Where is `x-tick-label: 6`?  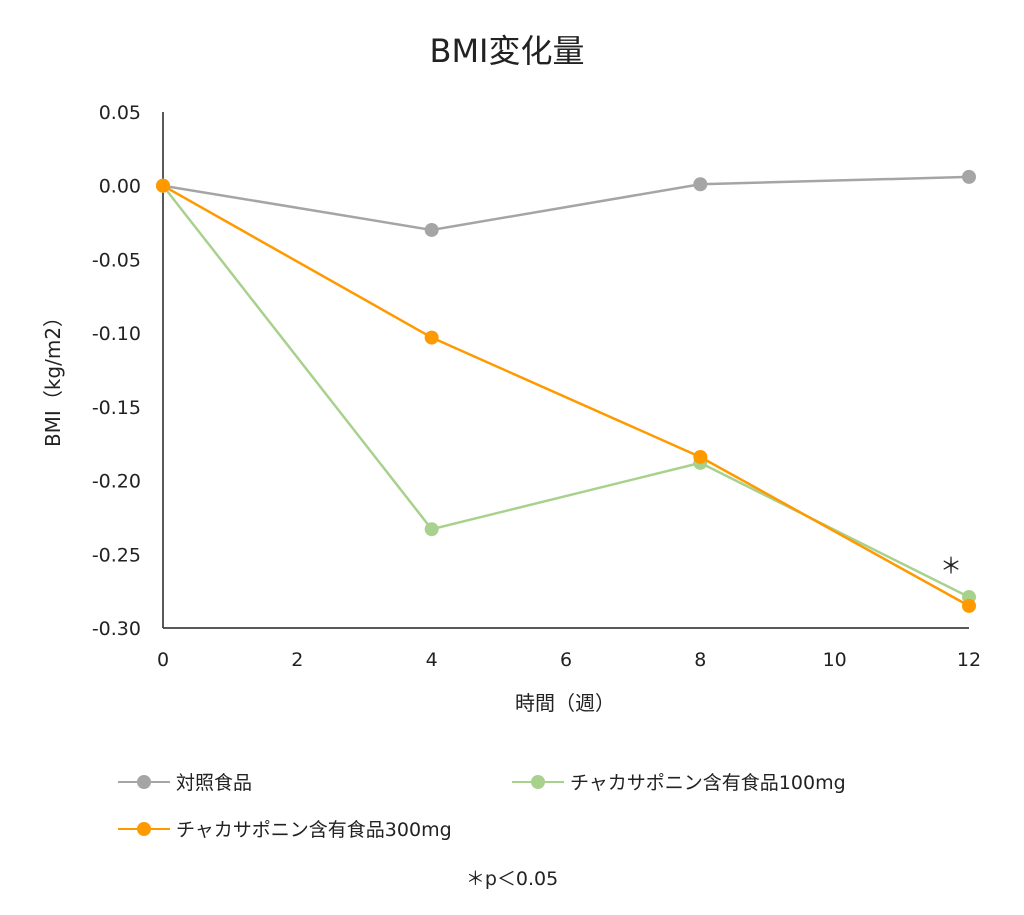 x-tick-label: 6 is located at coordinates (566, 660).